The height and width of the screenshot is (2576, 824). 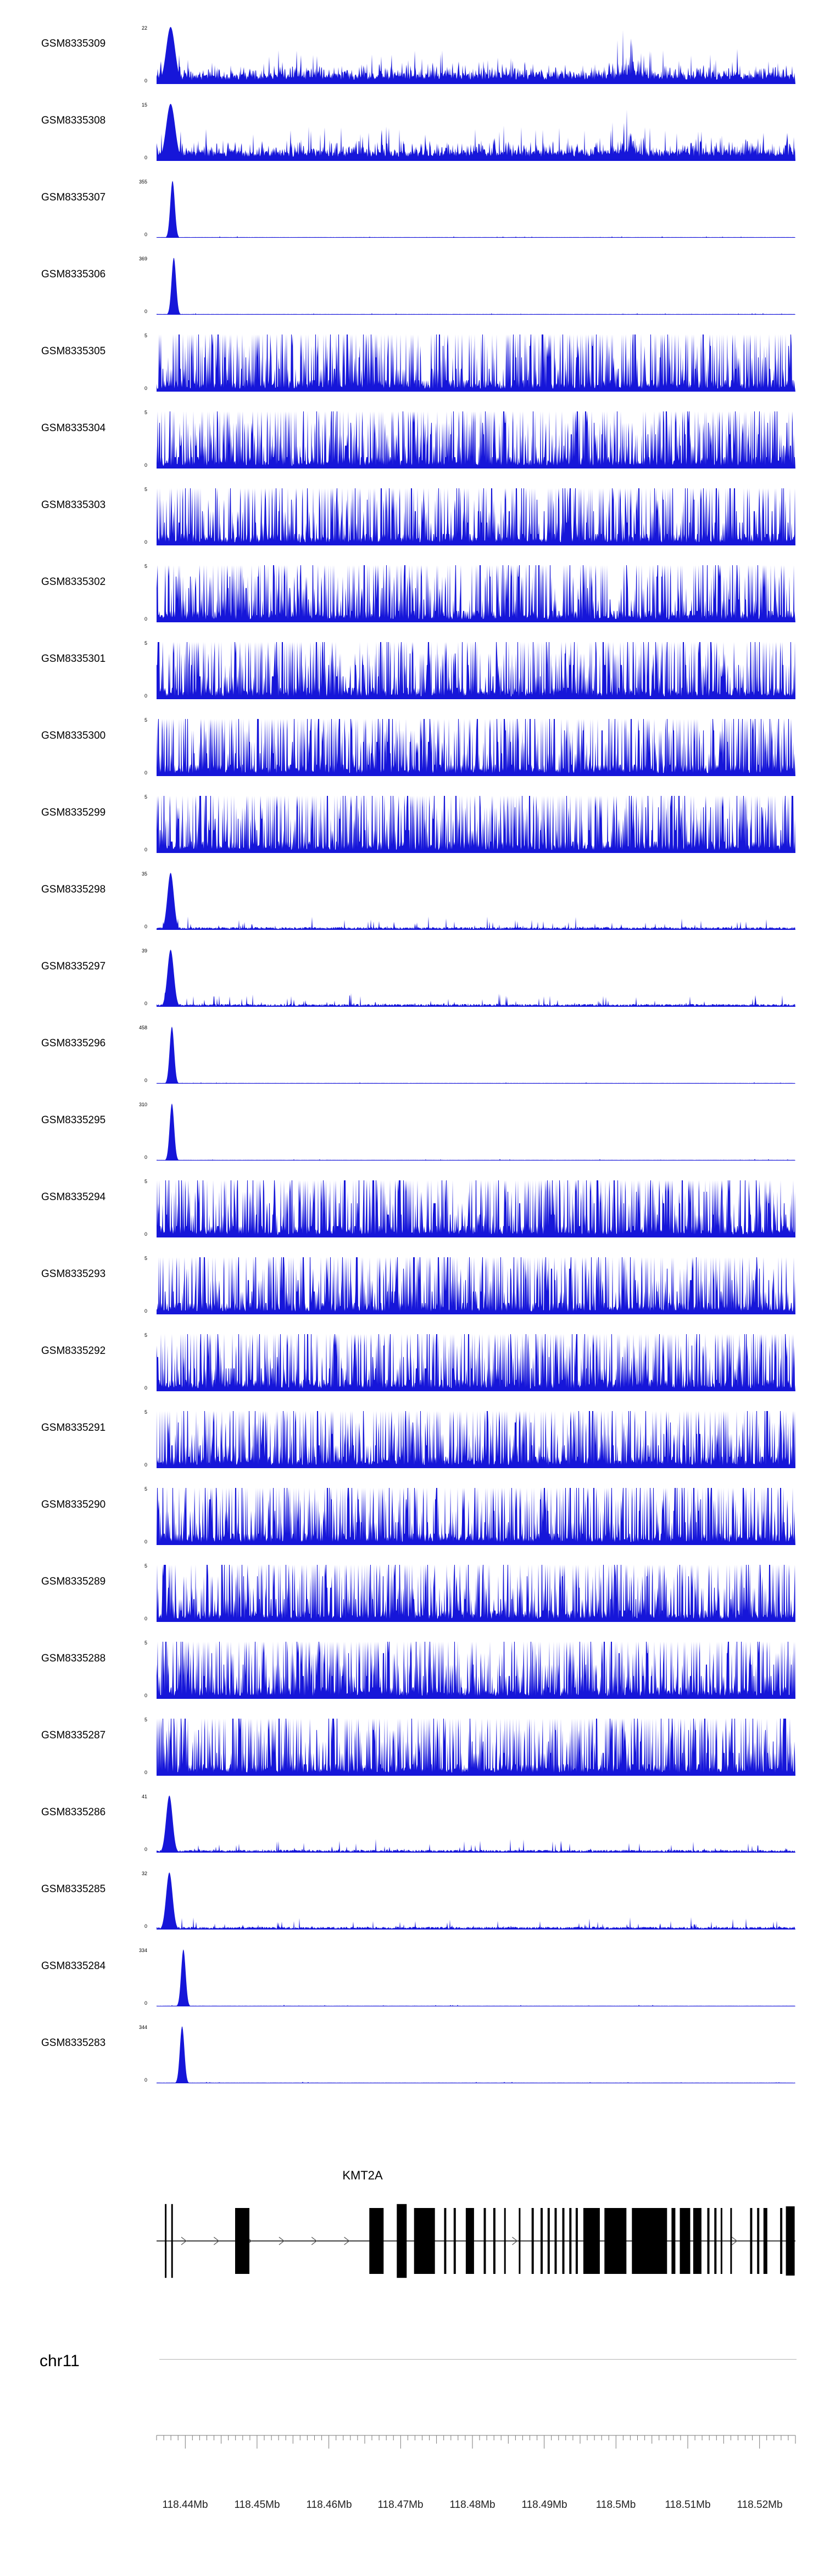 What do you see at coordinates (60, 2361) in the screenshot?
I see `chromosome-label: chr11` at bounding box center [60, 2361].